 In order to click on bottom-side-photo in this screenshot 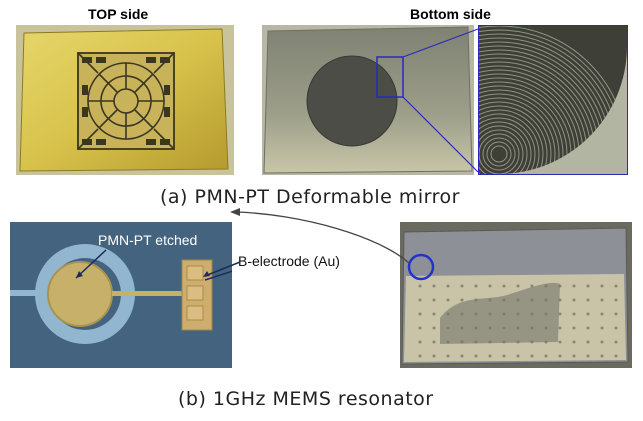, I will do `click(368, 100)`.